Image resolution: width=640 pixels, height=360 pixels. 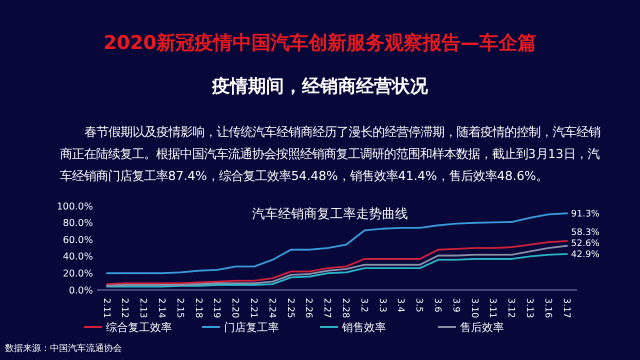 What do you see at coordinates (80, 290) in the screenshot?
I see `y-tick-label: 0.0%` at bounding box center [80, 290].